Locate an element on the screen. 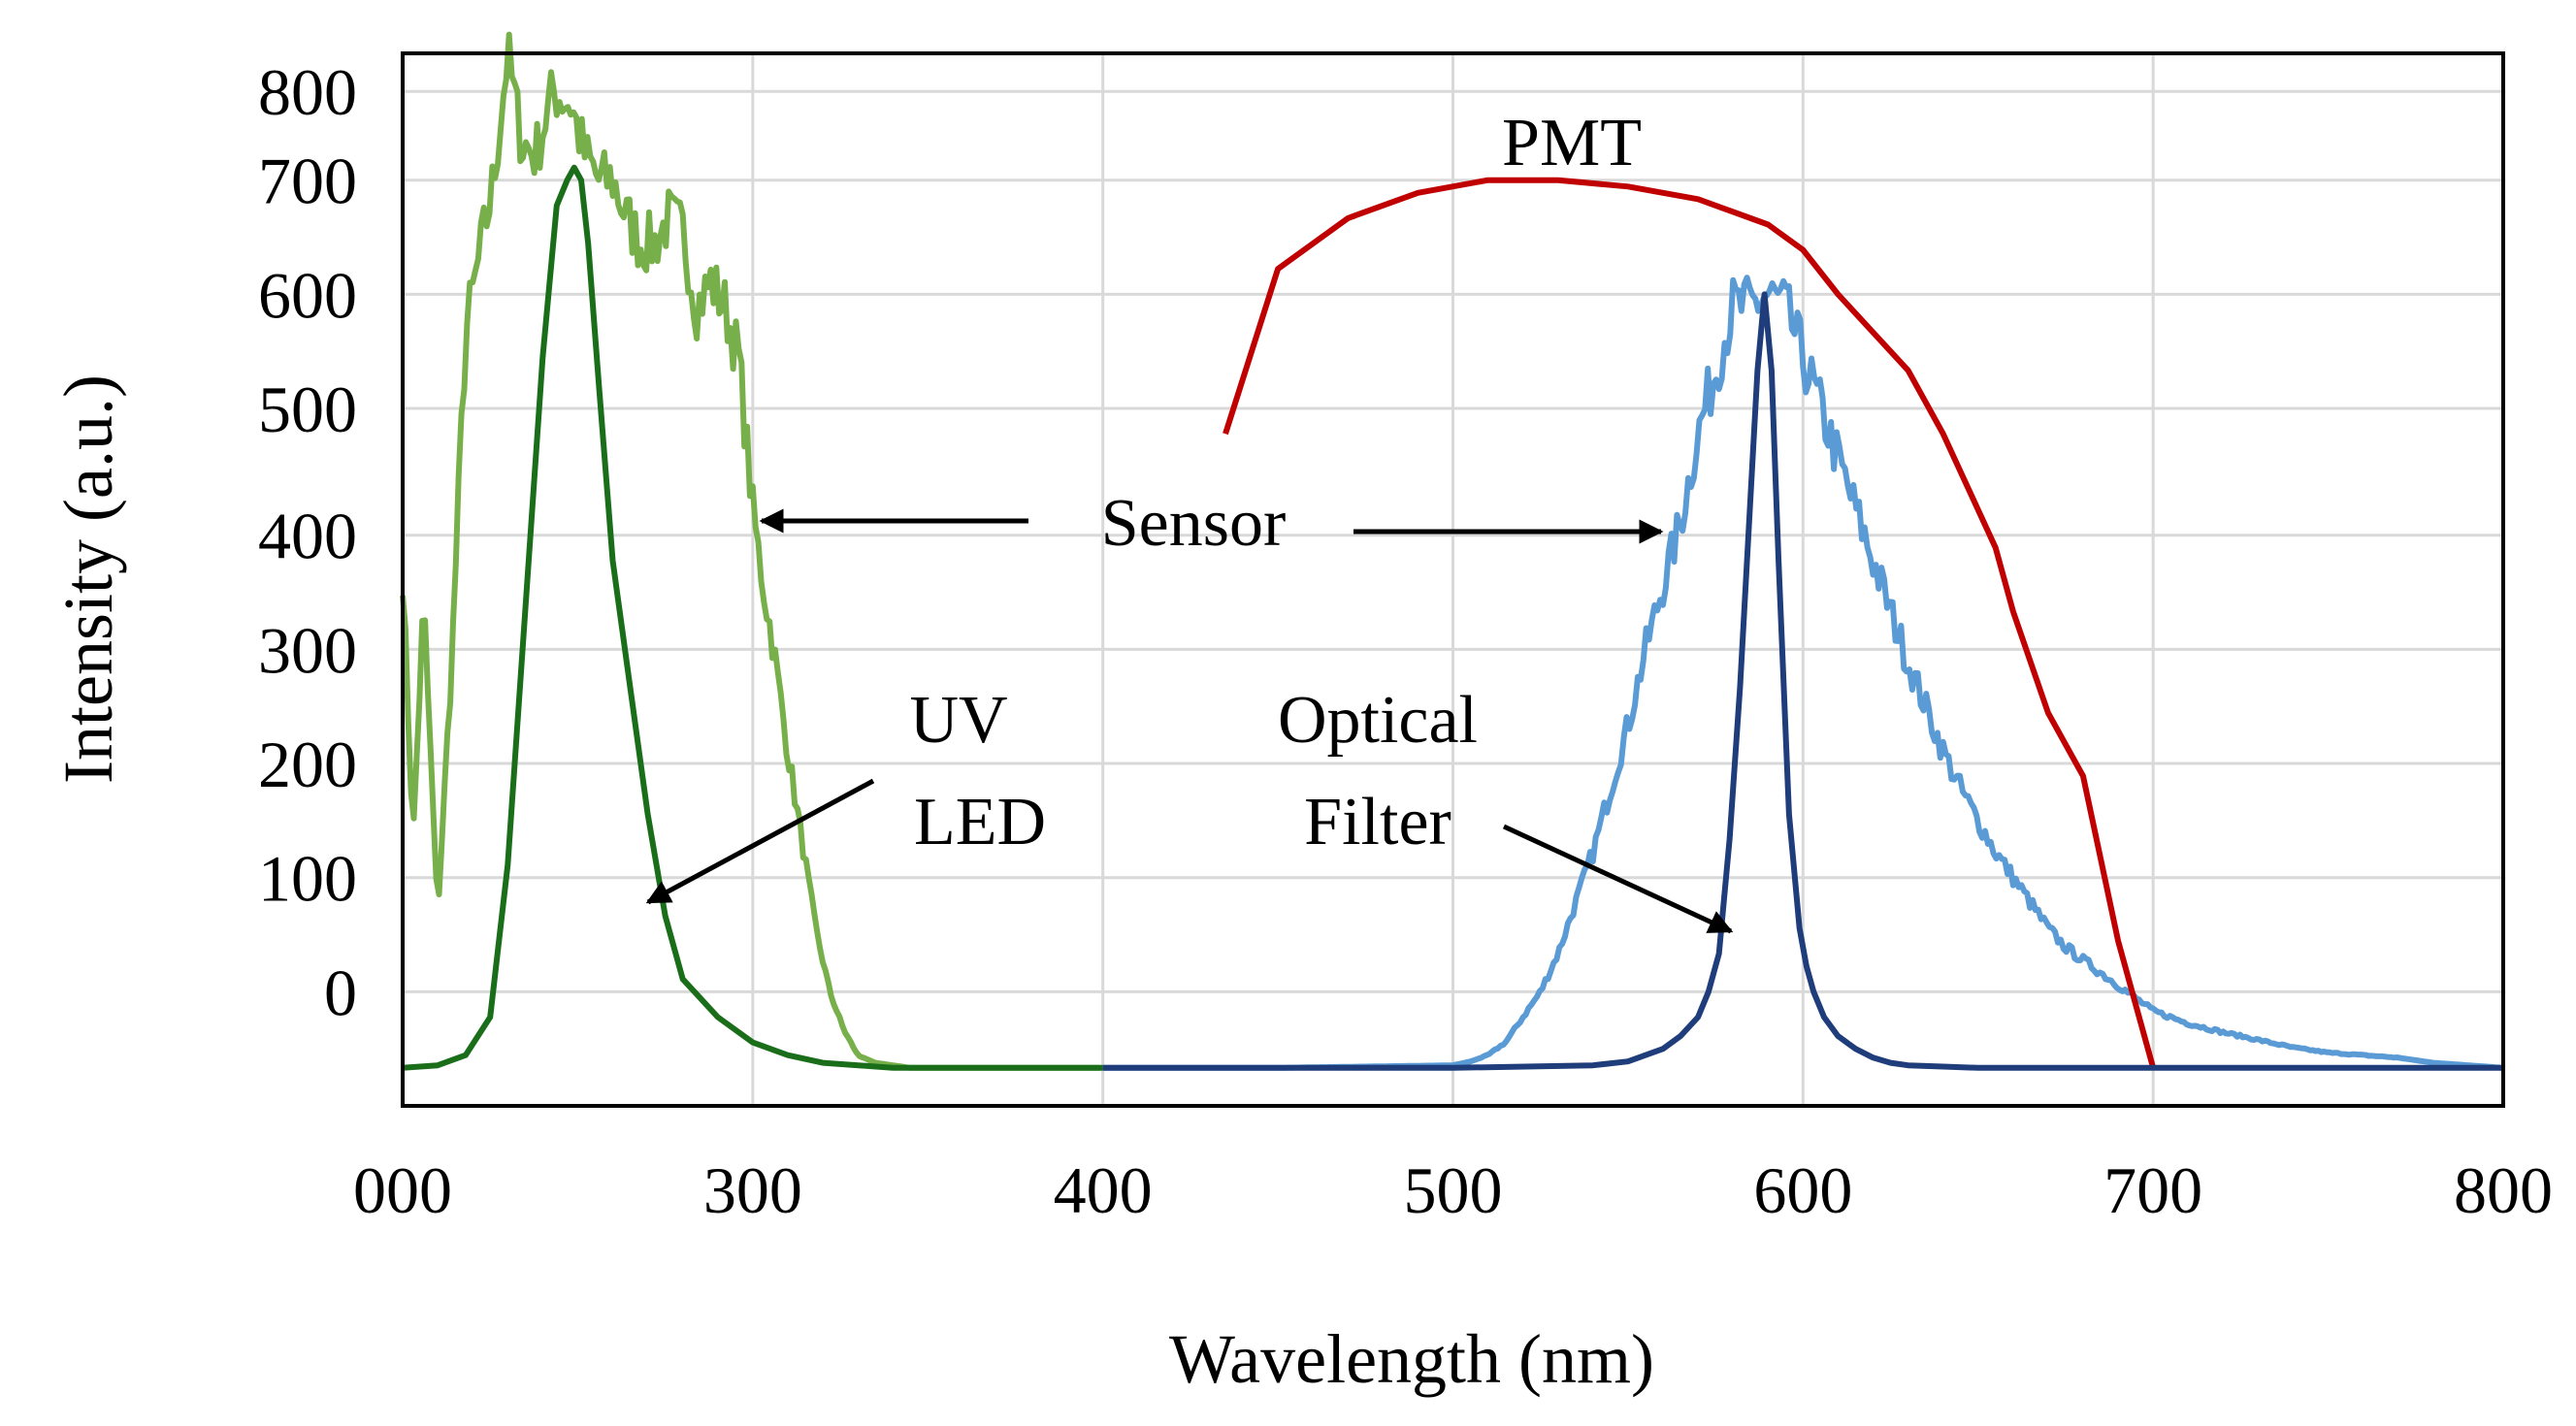 This screenshot has height=1426, width=2576. y-tick-label: 600 is located at coordinates (308, 295).